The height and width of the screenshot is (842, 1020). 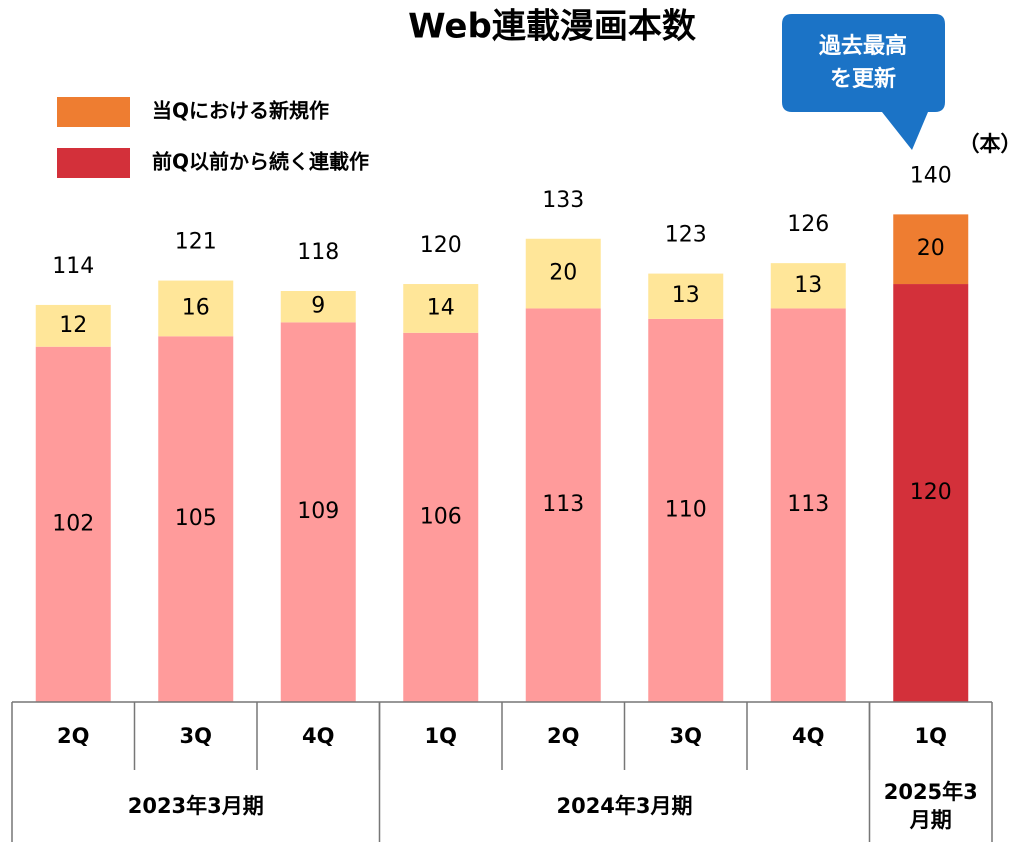 What do you see at coordinates (989, 144) in the screenshot?
I see `unit-label: （本）` at bounding box center [989, 144].